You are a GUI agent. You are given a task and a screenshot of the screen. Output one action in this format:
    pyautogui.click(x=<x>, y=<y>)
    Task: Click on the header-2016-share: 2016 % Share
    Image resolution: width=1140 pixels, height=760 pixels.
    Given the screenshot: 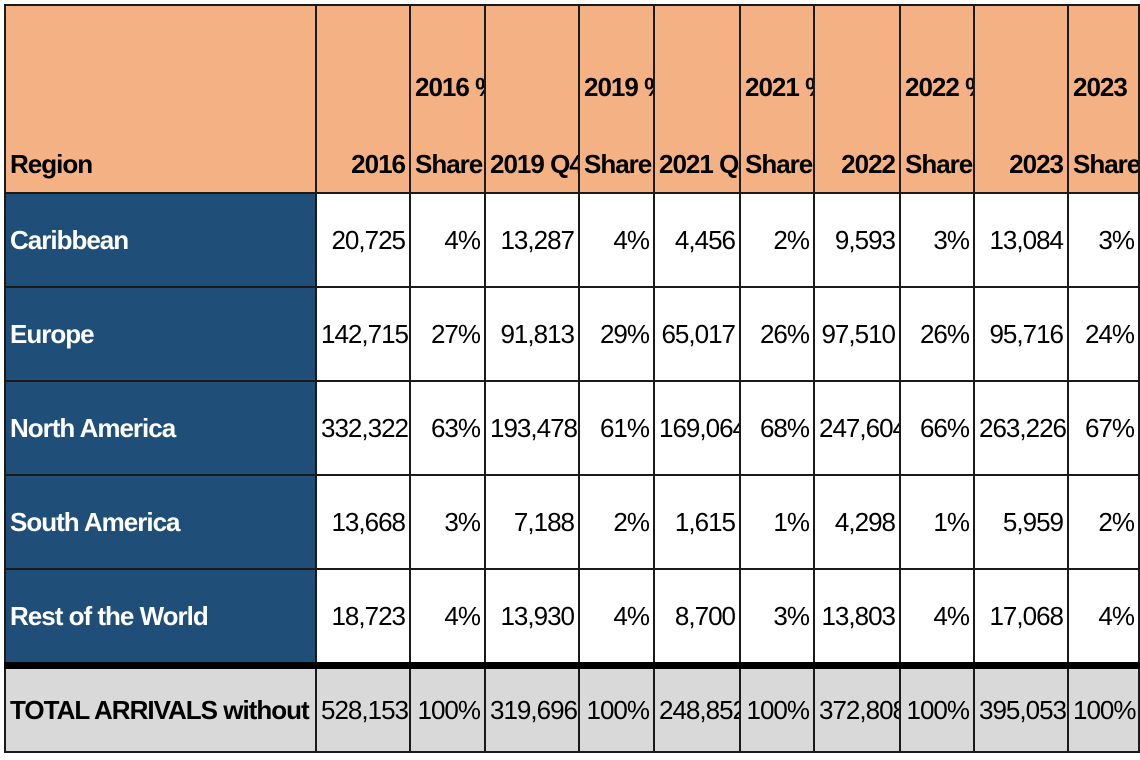 What is the action you would take?
    pyautogui.click(x=447, y=99)
    